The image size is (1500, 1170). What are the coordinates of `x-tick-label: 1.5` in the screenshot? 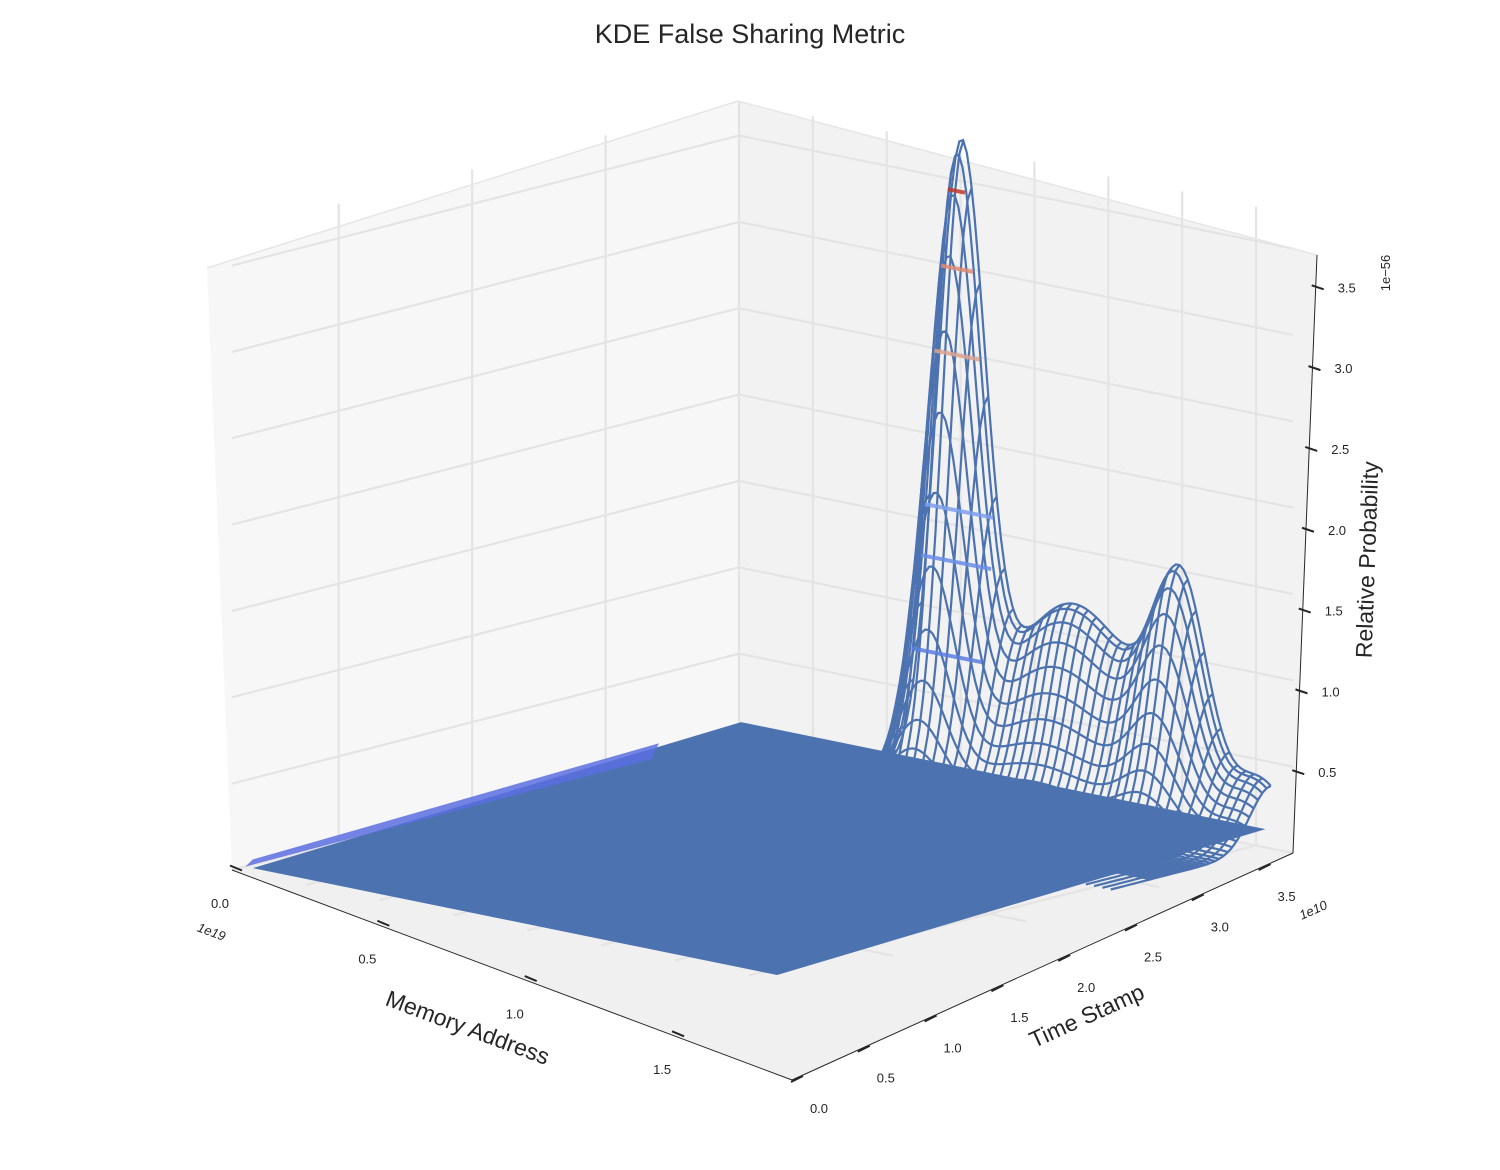 It's located at (662, 1069).